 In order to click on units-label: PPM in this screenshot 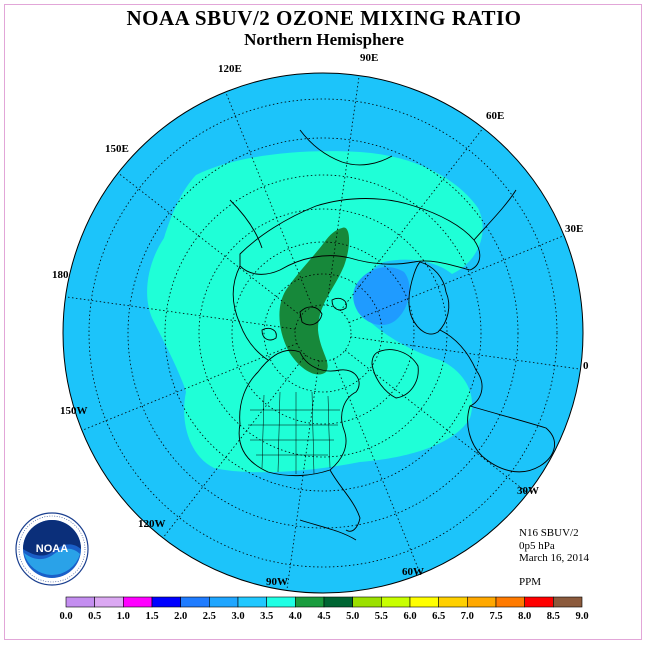, I will do `click(530, 582)`.